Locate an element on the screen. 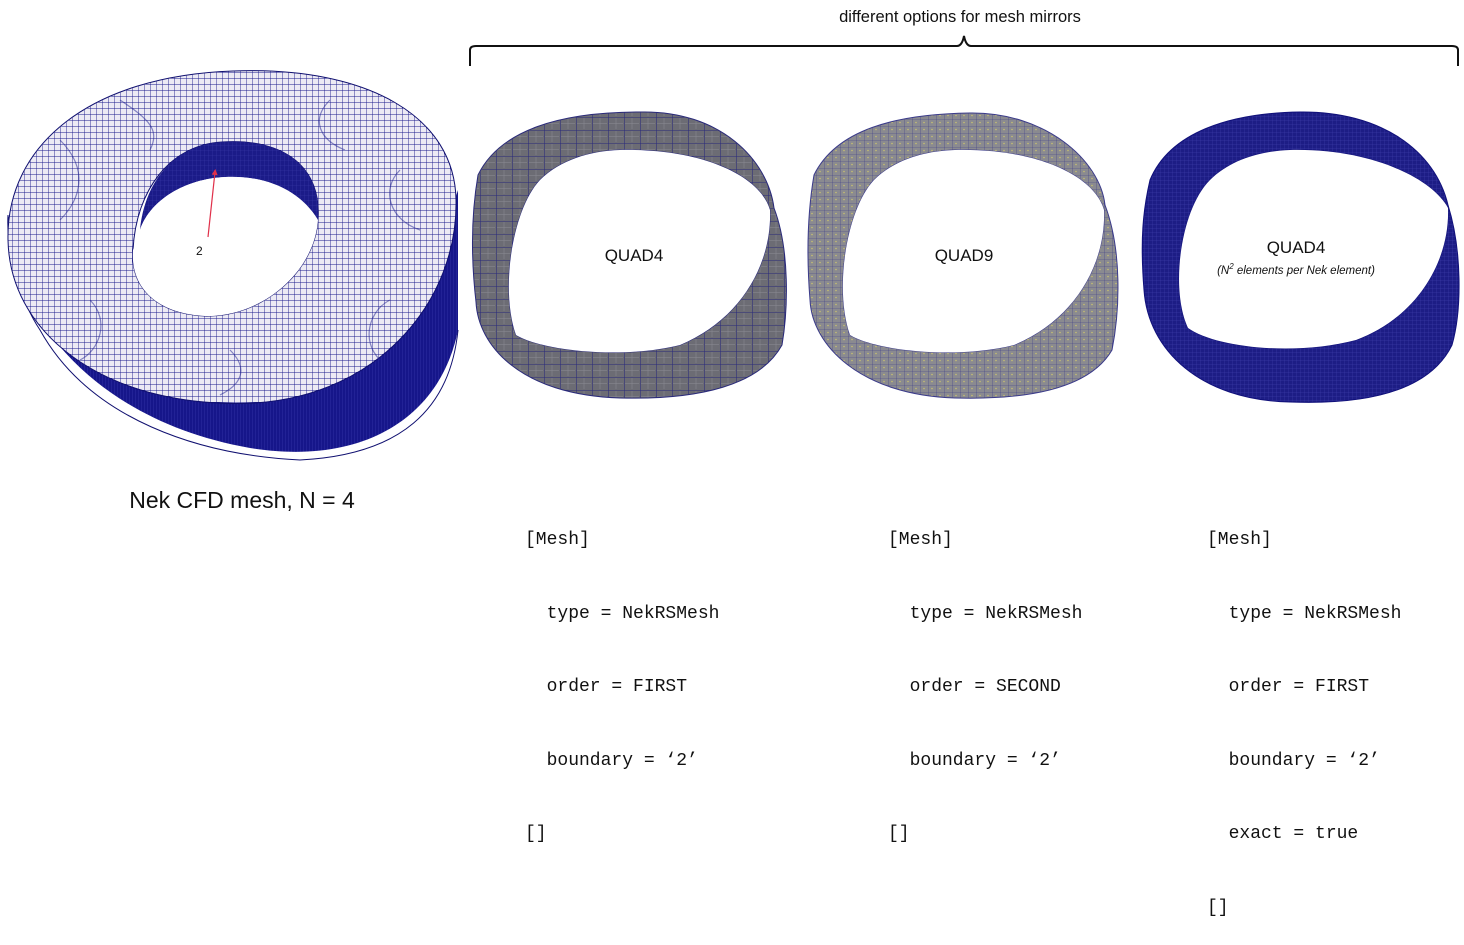 Image resolution: width=1464 pixels, height=945 pixels. mirror-3-label: QUAD4 is located at coordinates (1296, 247).